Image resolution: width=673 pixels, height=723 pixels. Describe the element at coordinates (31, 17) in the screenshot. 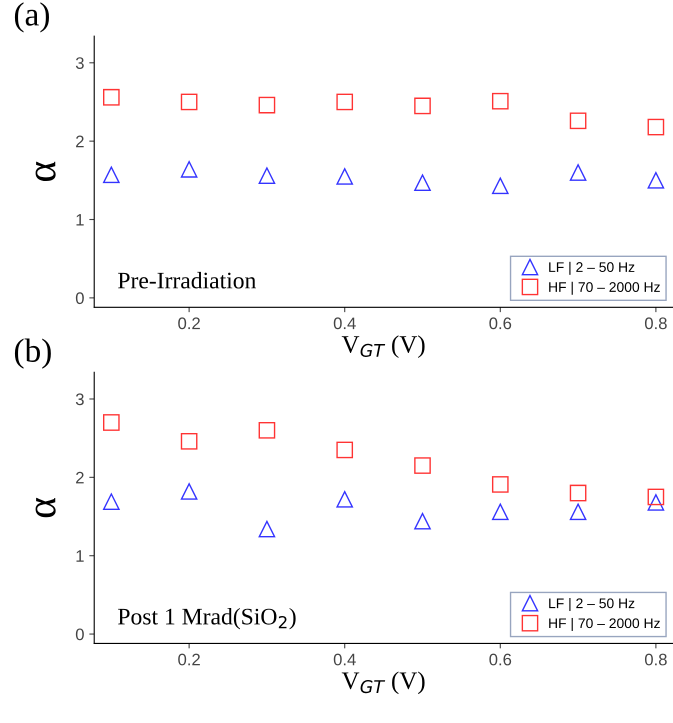

I see `chart-title: (a)` at that location.